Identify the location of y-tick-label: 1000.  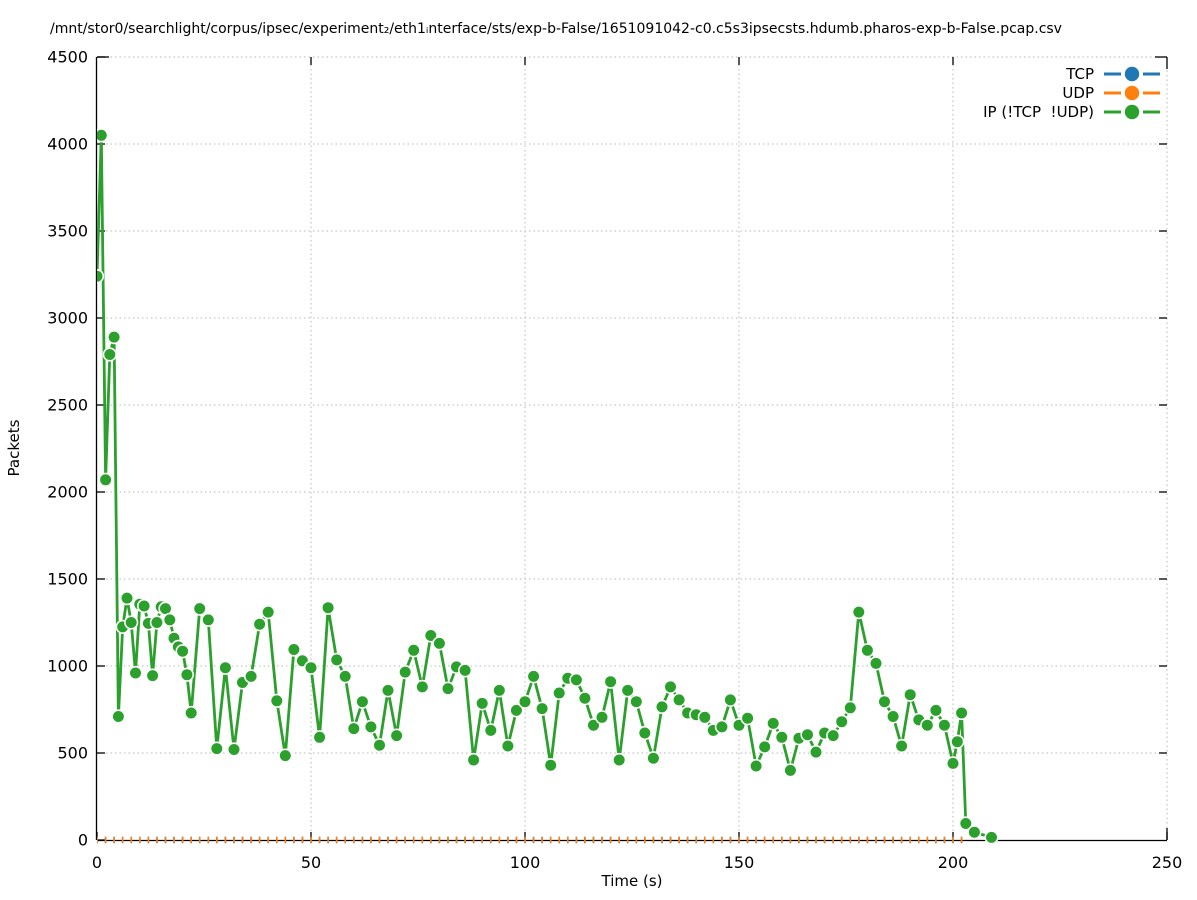
(67, 666).